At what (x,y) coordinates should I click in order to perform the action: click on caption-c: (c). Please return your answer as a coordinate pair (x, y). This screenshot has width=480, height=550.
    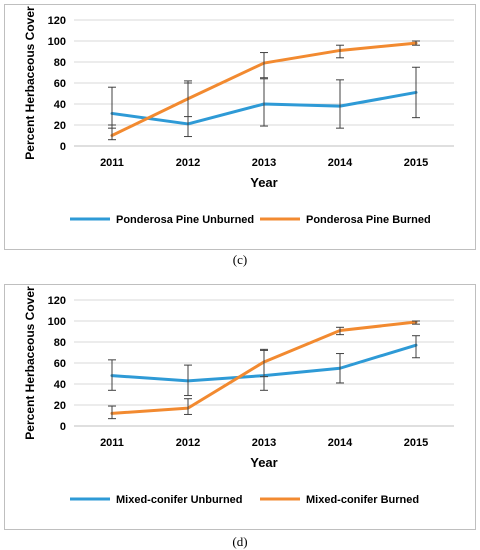
    Looking at the image, I should click on (240, 259).